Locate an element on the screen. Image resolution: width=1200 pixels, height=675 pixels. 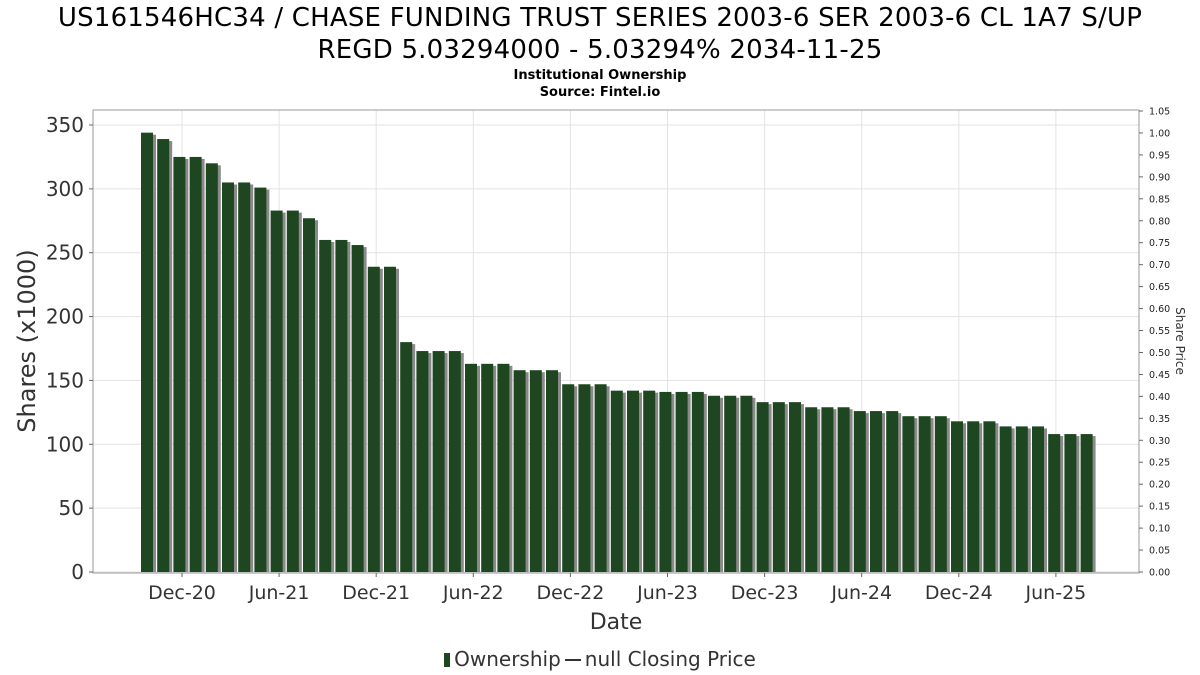
x-tick-label: Dec-22 is located at coordinates (570, 593).